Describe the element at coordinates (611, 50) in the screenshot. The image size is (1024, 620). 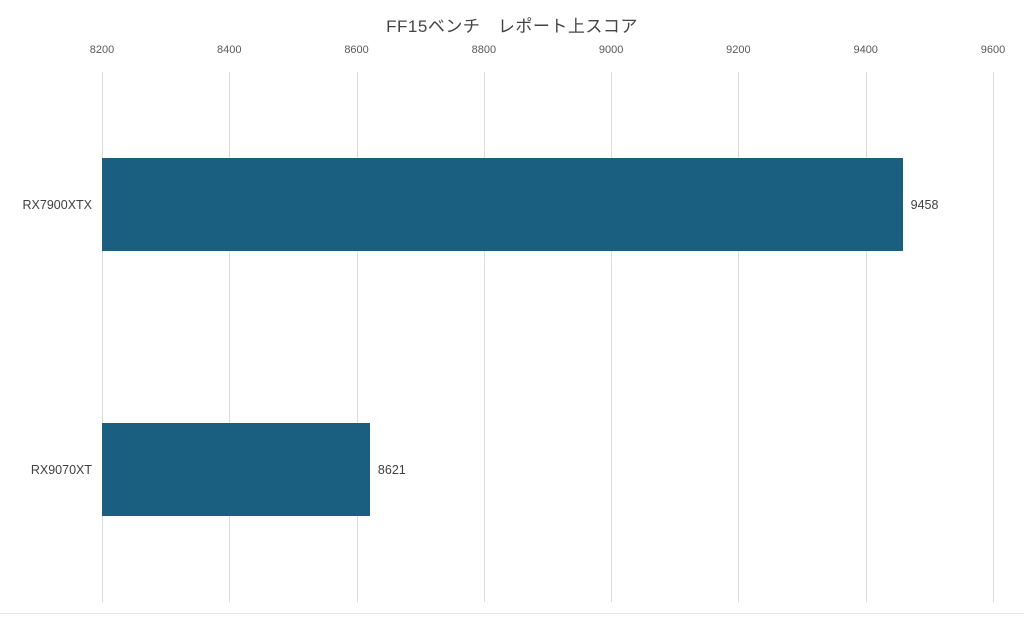
I see `x-axis-tick-label: 9000` at that location.